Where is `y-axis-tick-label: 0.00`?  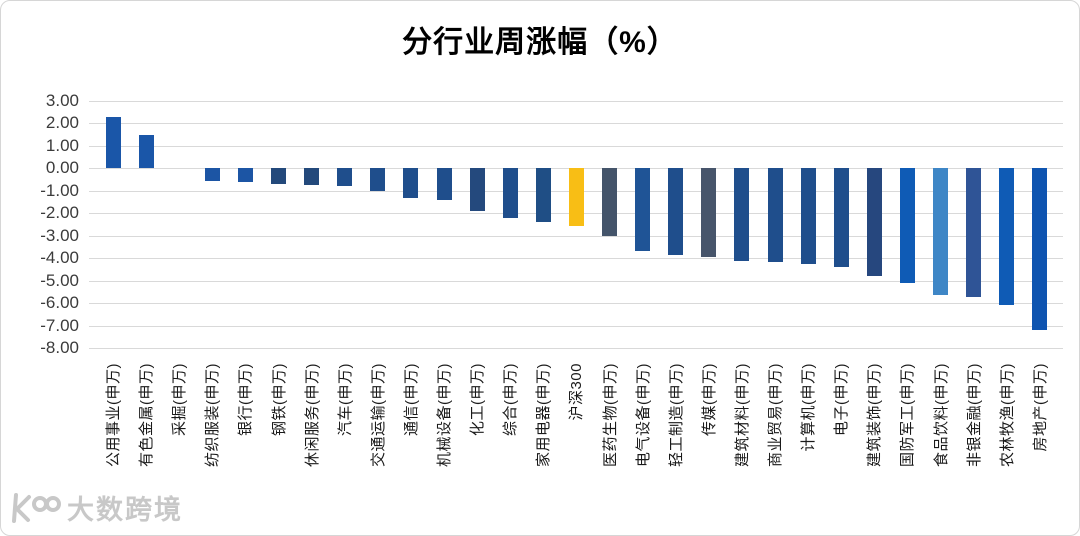
y-axis-tick-label: 0.00 is located at coordinates (62, 168).